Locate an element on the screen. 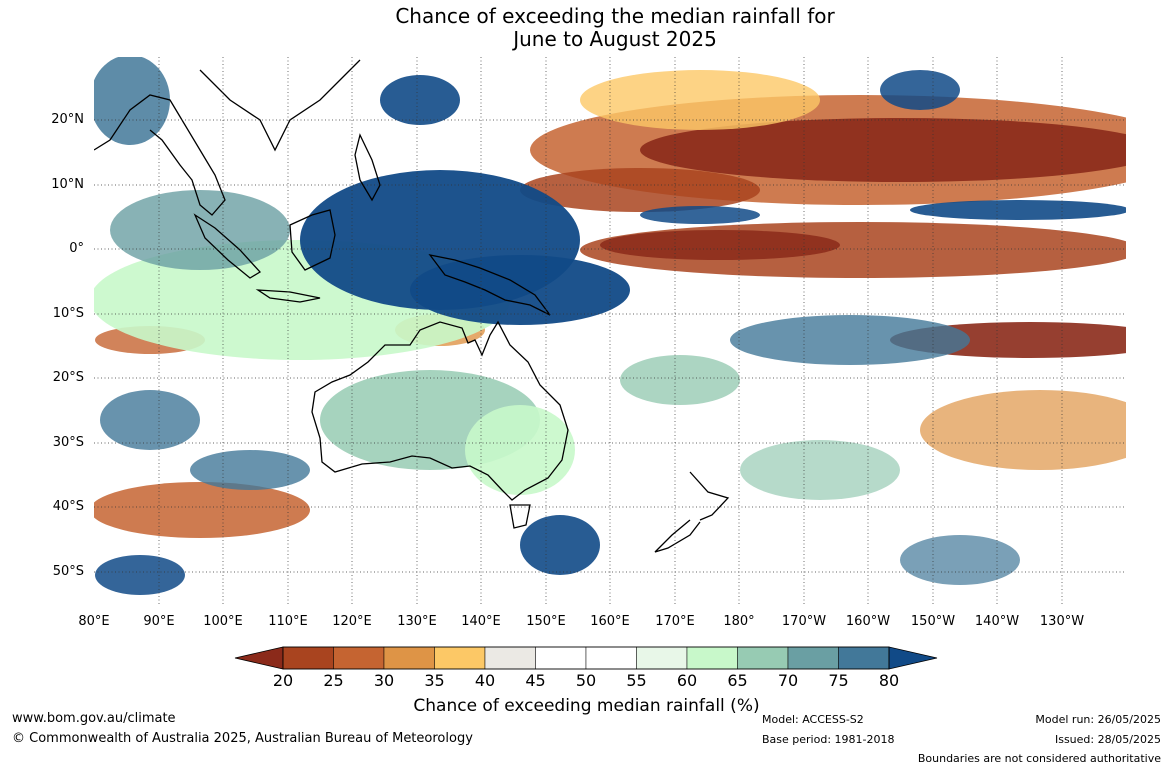  colorbar-segments is located at coordinates (586, 658).